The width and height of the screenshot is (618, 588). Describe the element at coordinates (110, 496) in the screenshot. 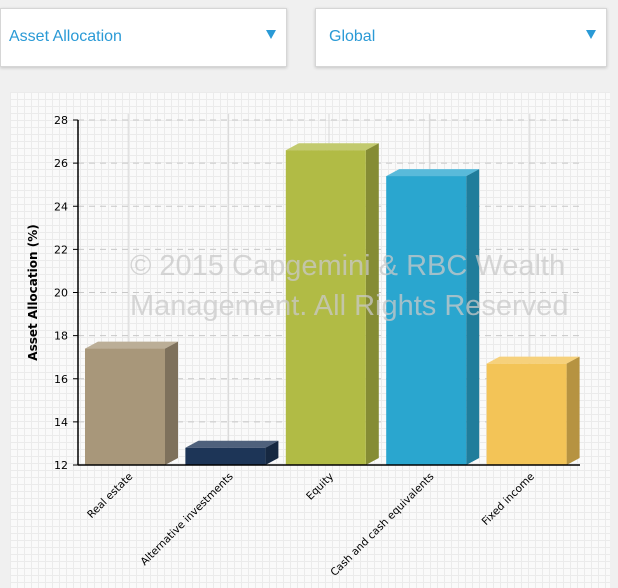

I see `x-category-label: Real estate` at that location.